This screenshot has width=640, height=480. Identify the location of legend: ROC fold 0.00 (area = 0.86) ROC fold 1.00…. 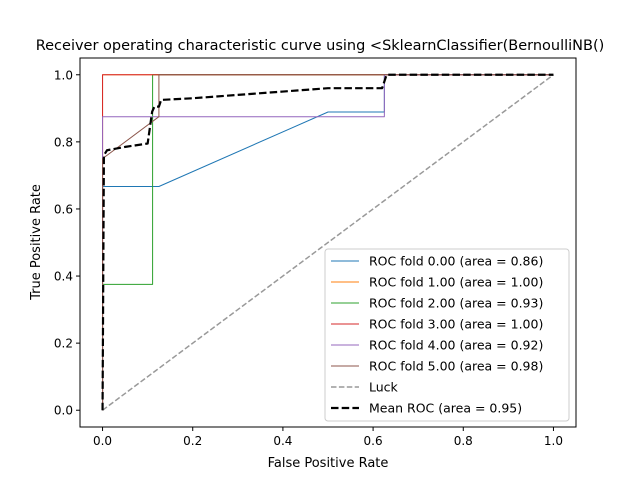
(447, 335).